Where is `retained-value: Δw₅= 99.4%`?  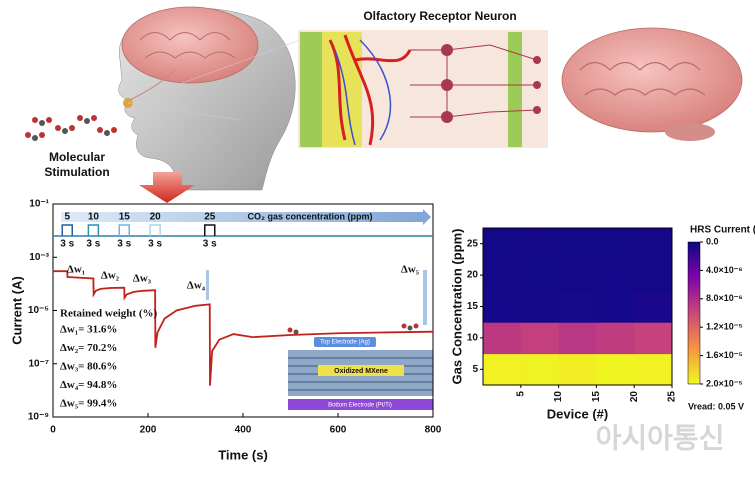
retained-value: Δw₅= 99.4% is located at coordinates (88, 404).